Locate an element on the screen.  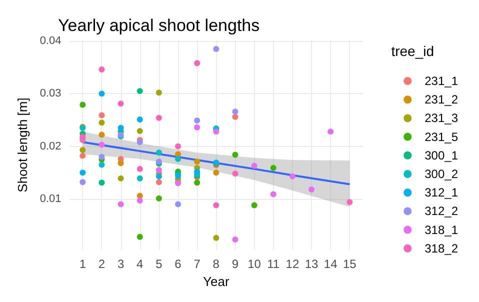
x-tick-label: 7 is located at coordinates (197, 264).